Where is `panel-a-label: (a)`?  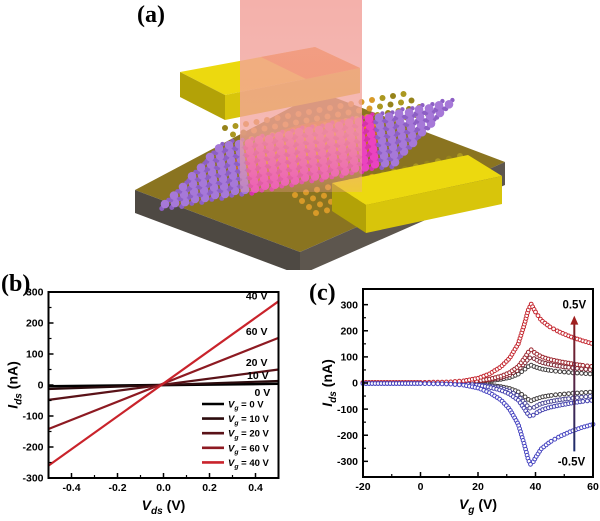 panel-a-label: (a) is located at coordinates (151, 15).